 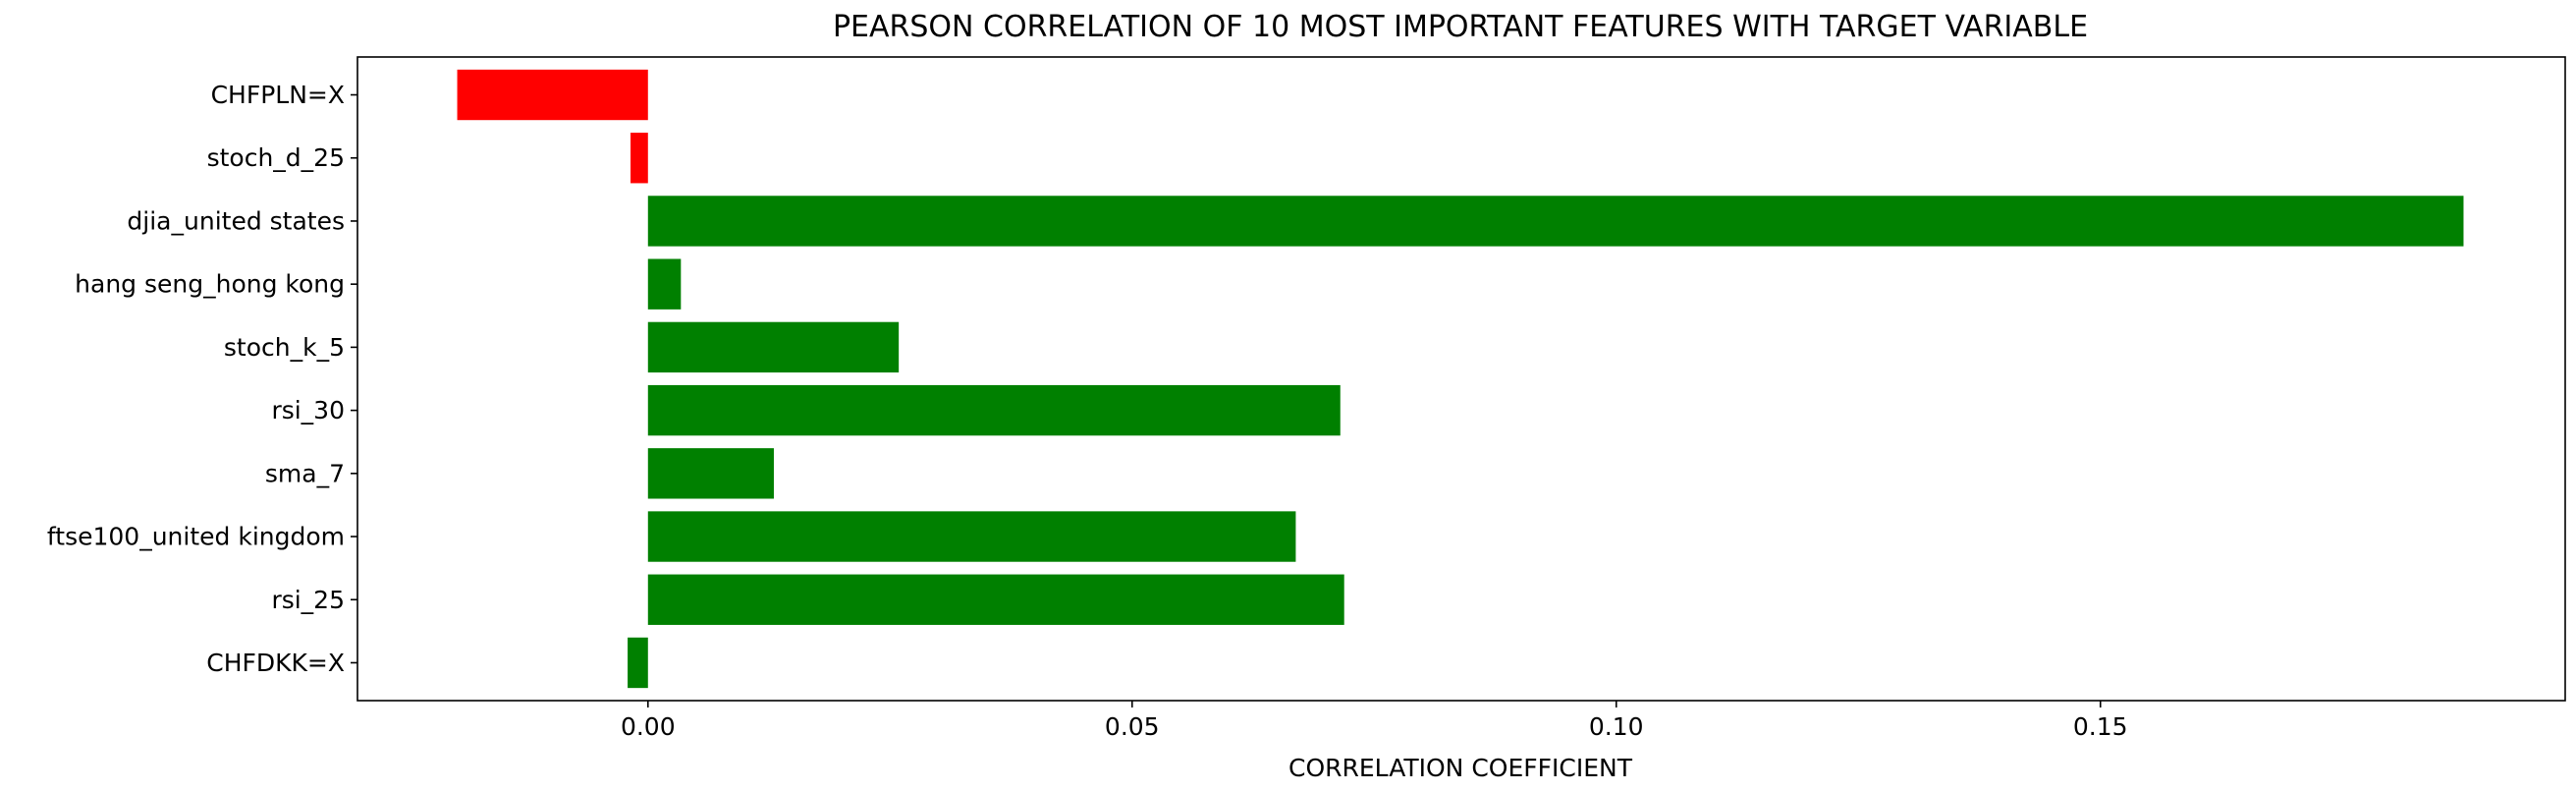 What do you see at coordinates (1133, 726) in the screenshot?
I see `x-tick-label: 0.05` at bounding box center [1133, 726].